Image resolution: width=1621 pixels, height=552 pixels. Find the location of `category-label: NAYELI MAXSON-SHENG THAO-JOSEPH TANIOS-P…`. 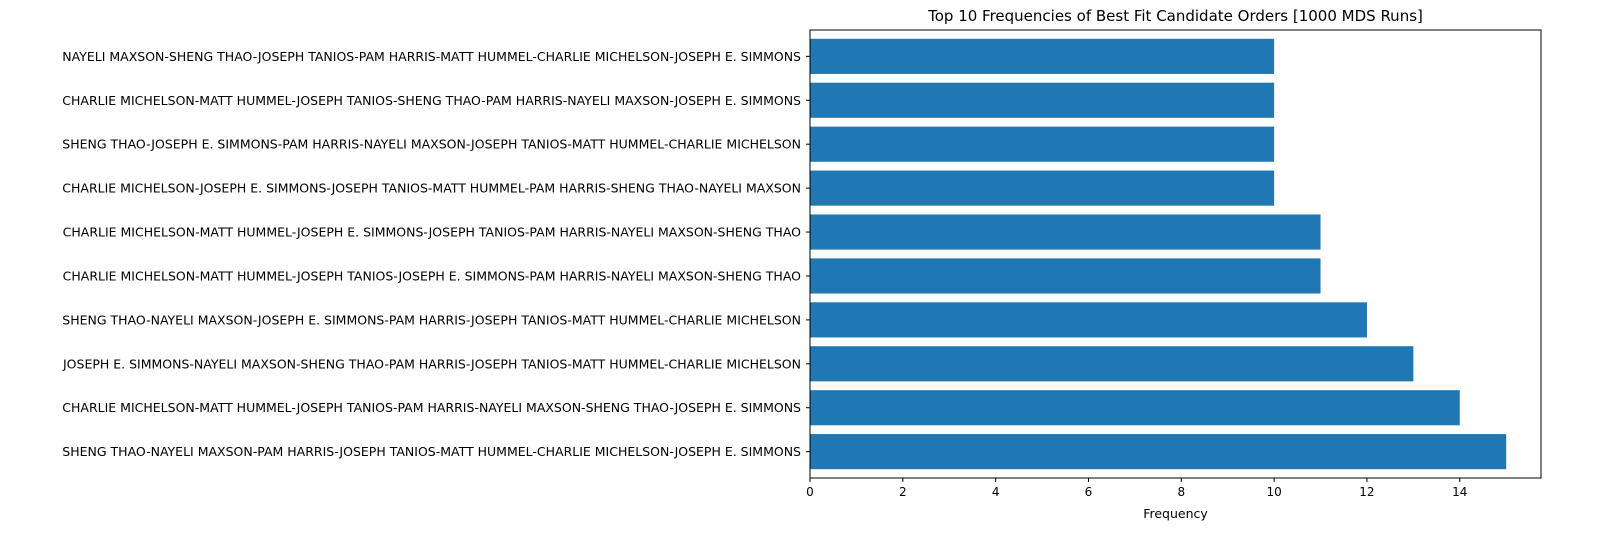

category-label: NAYELI MAXSON-SHENG THAO-JOSEPH TANIOS-P… is located at coordinates (431, 56).